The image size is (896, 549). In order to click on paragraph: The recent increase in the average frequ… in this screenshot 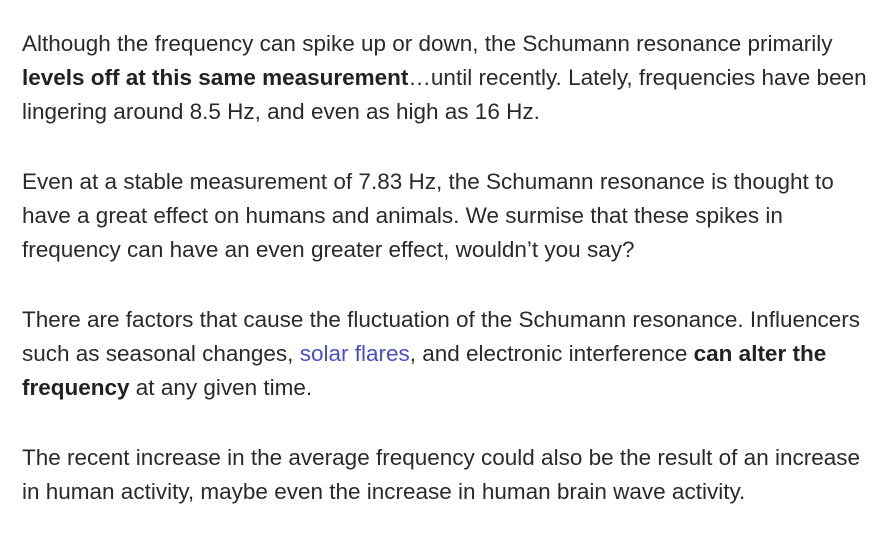, I will do `click(450, 475)`.